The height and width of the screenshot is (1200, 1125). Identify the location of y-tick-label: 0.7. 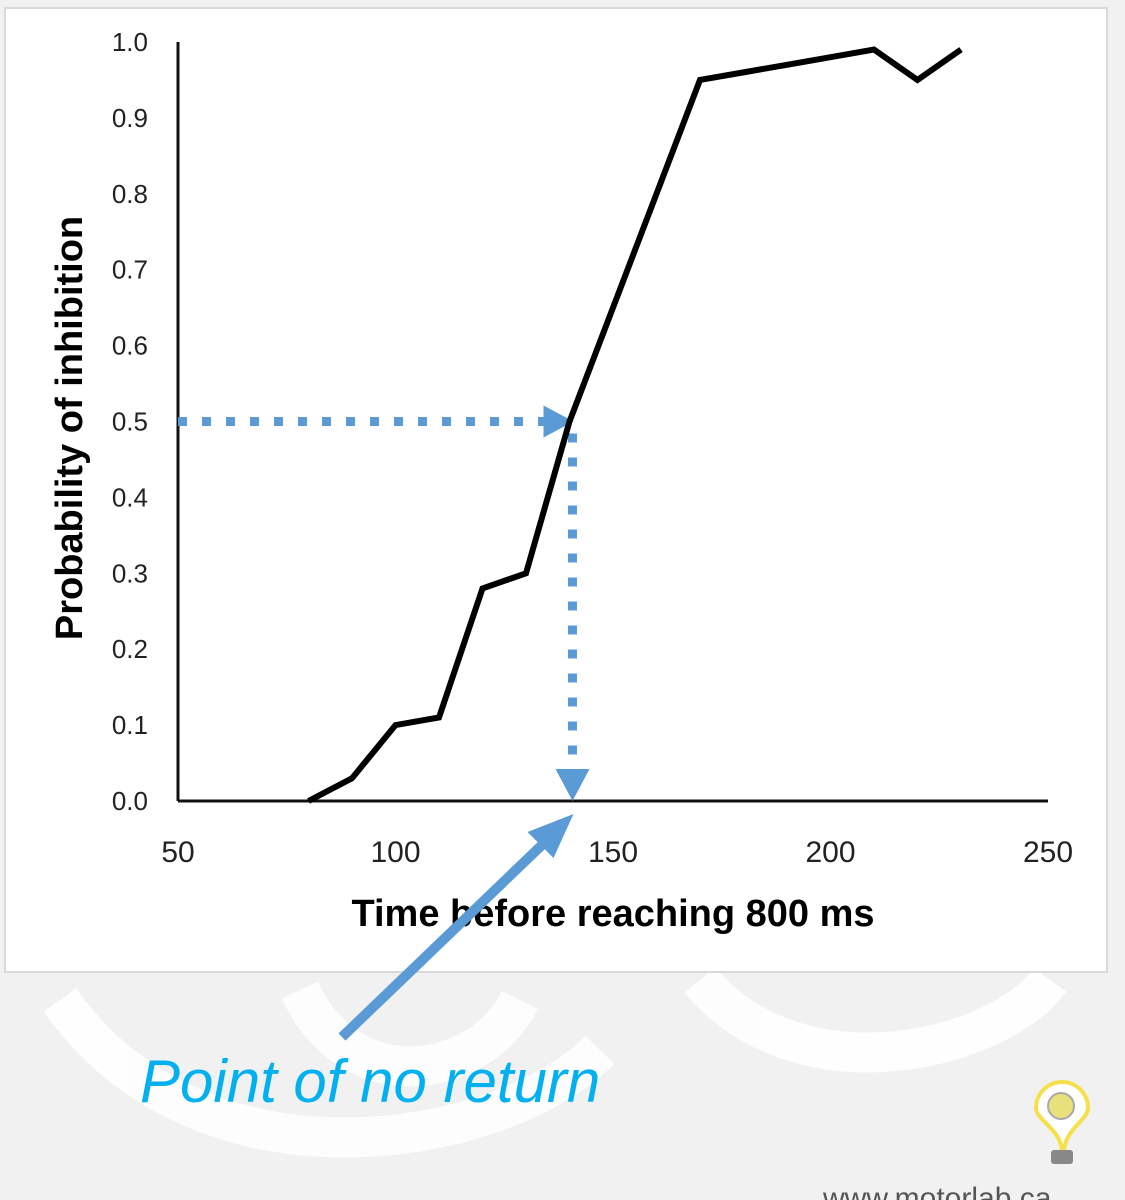
(130, 270).